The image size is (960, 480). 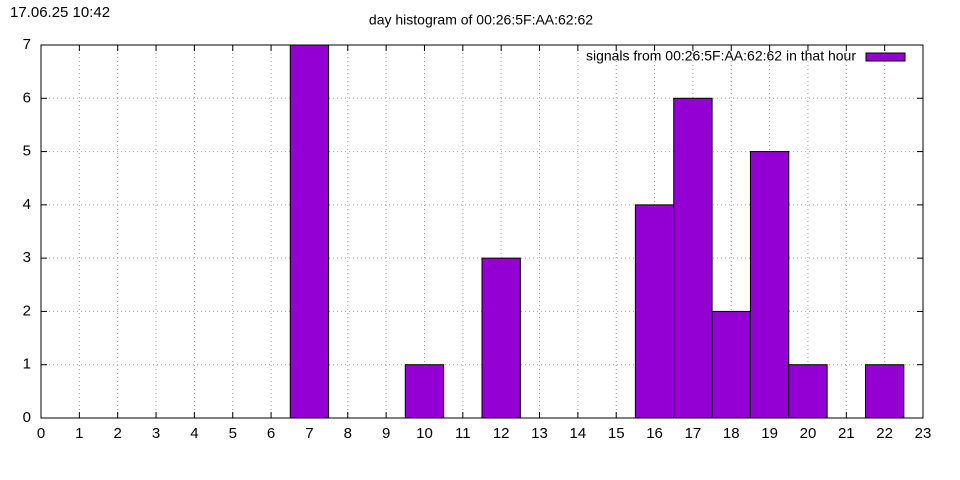 I want to click on x-tick-label: 1, so click(x=79, y=433).